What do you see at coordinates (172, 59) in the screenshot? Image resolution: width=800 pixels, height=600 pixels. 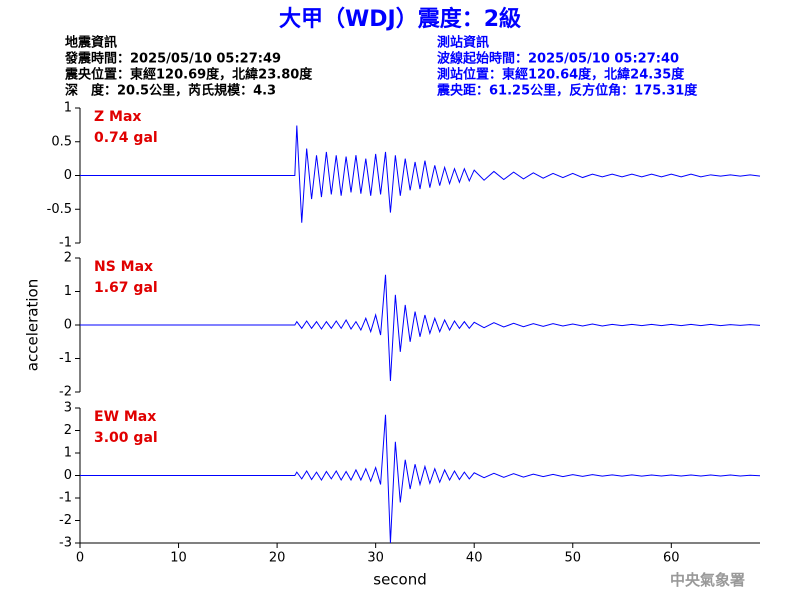 I see `info-left: 發震時間：2025/05/10 05:27:49` at bounding box center [172, 59].